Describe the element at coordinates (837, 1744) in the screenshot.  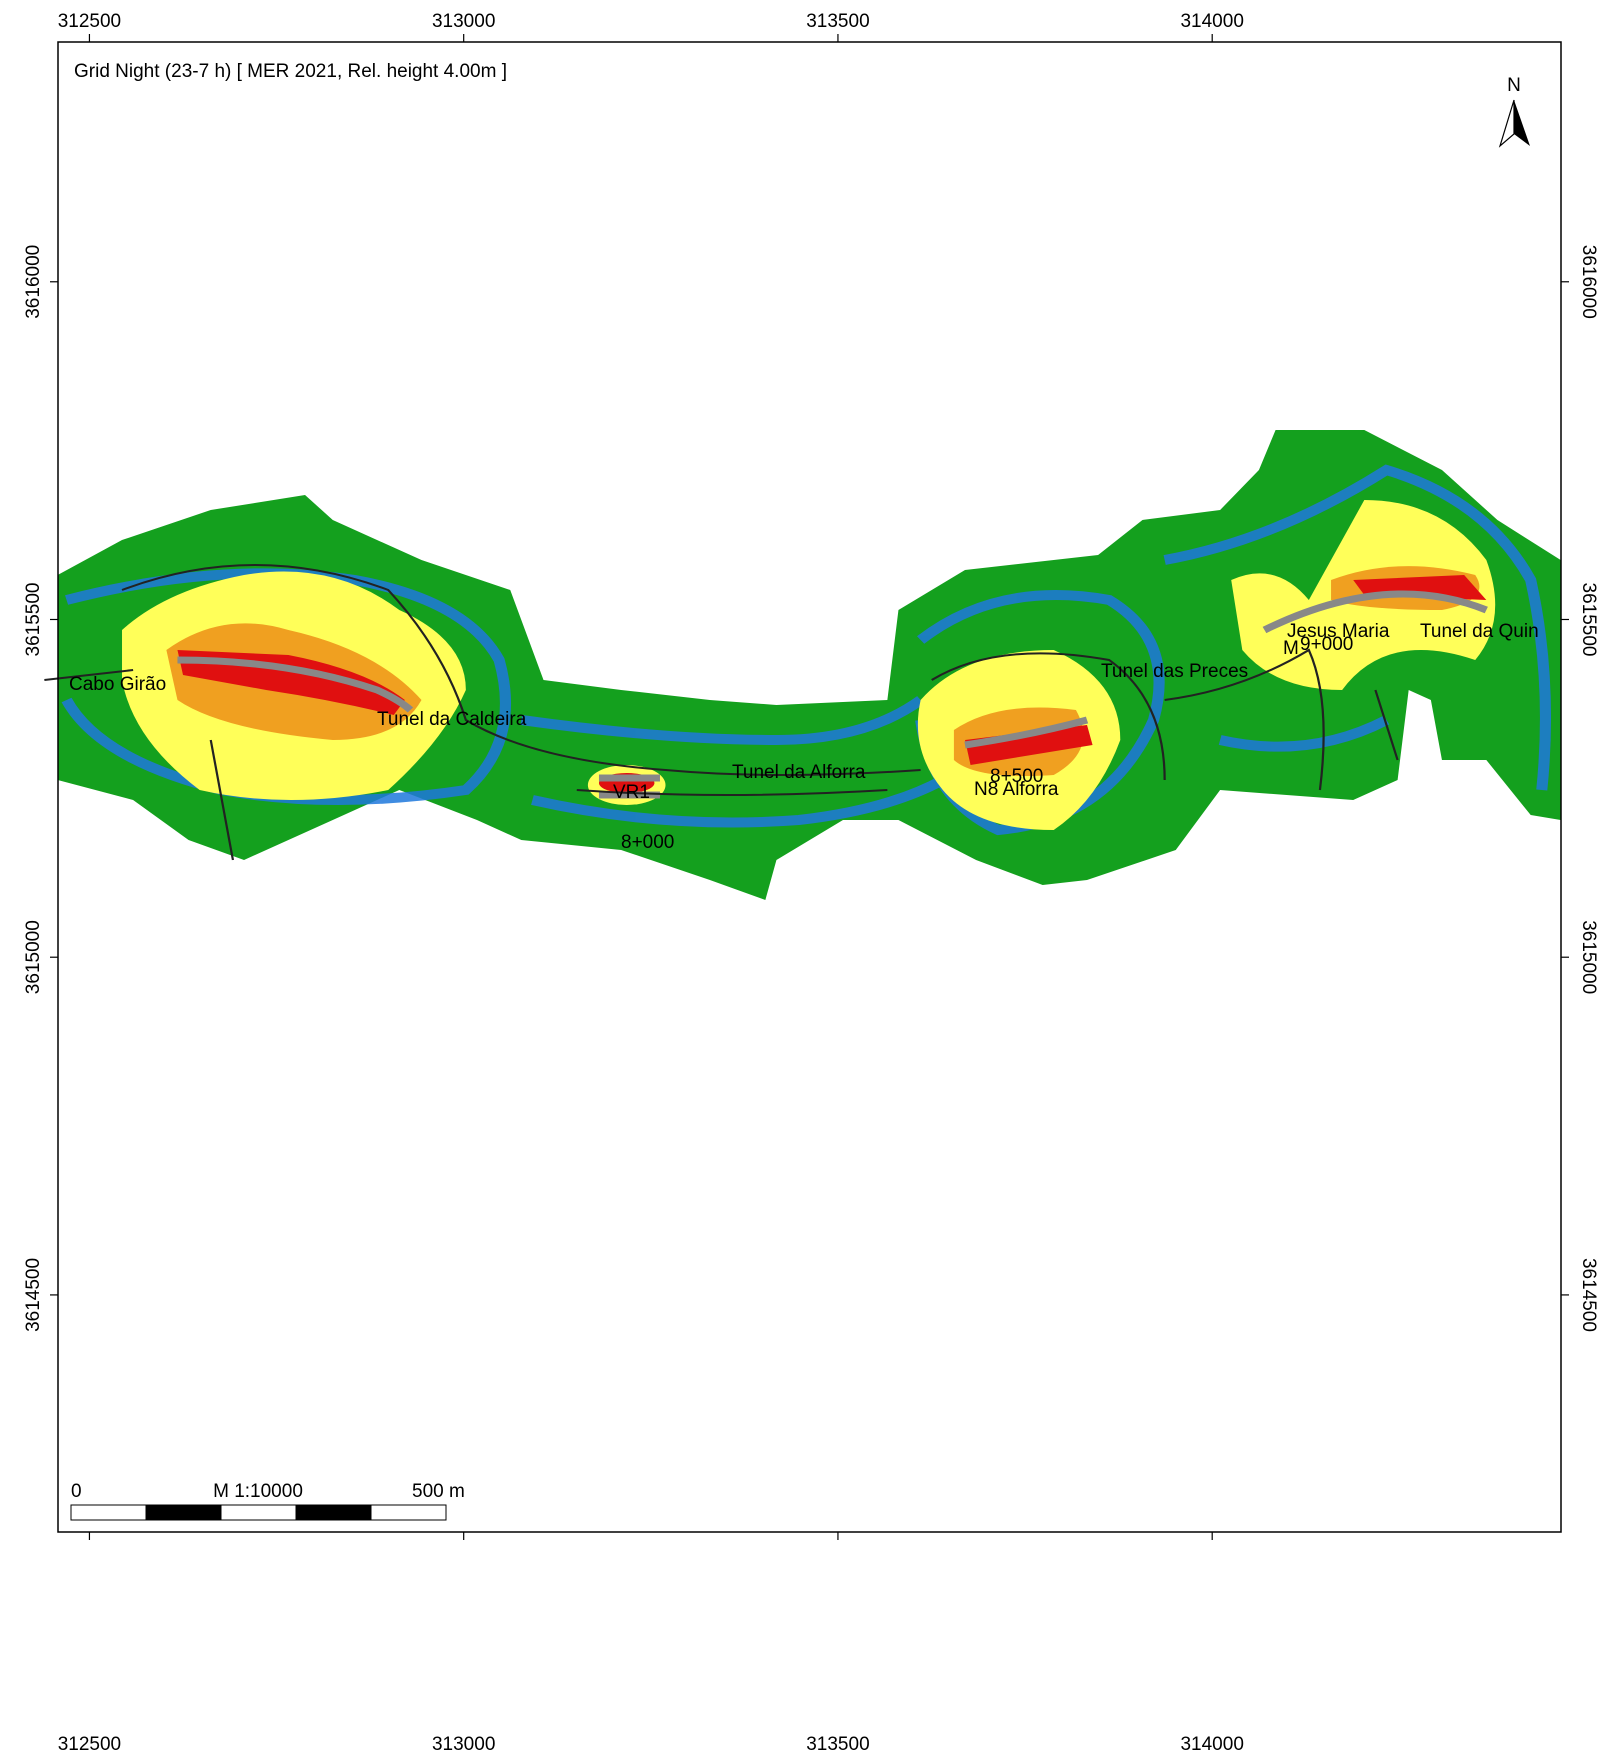
I see `x-tick-label-bottom: 313500` at that location.